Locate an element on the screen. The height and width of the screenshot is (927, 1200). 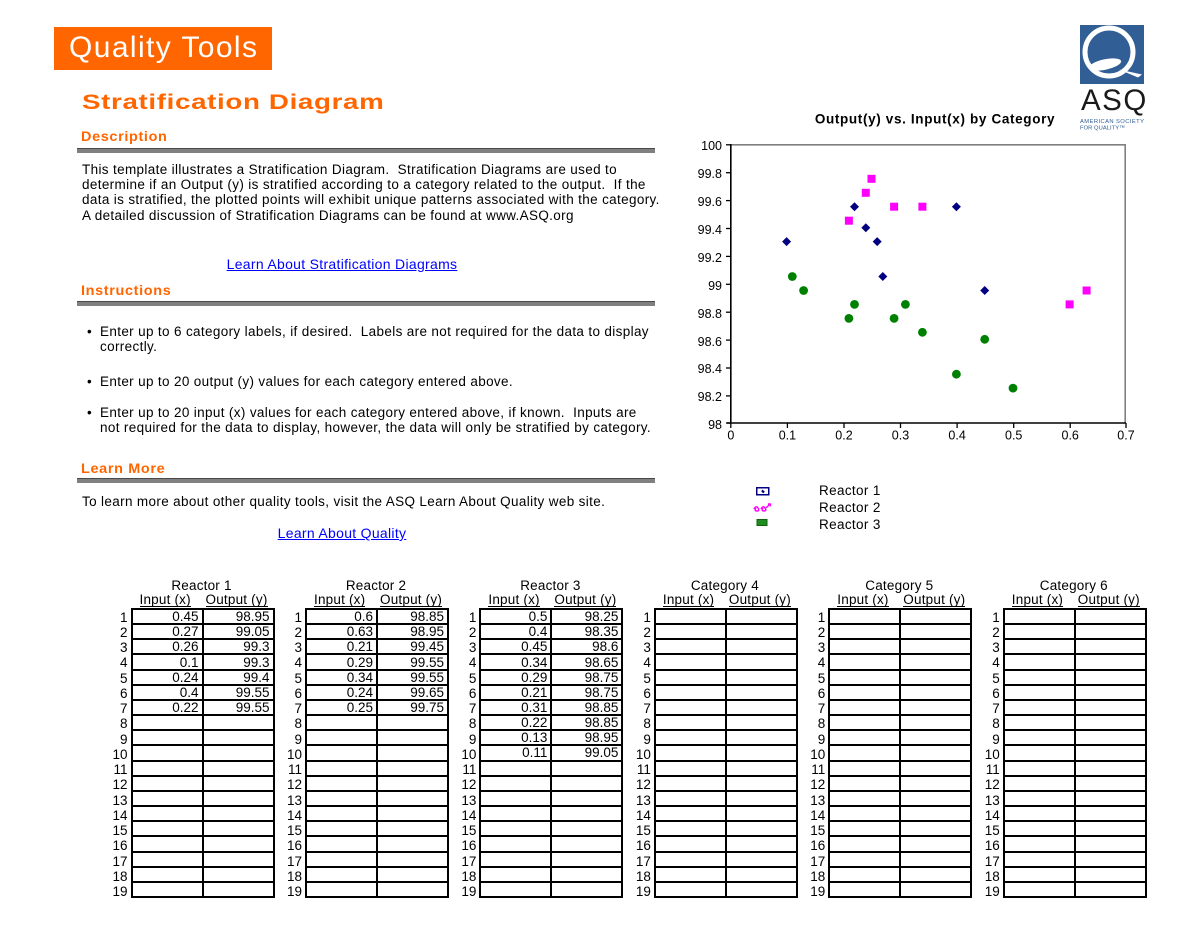
svg-text: AMERICAN SOCIETY is located at coordinates (1112, 122).